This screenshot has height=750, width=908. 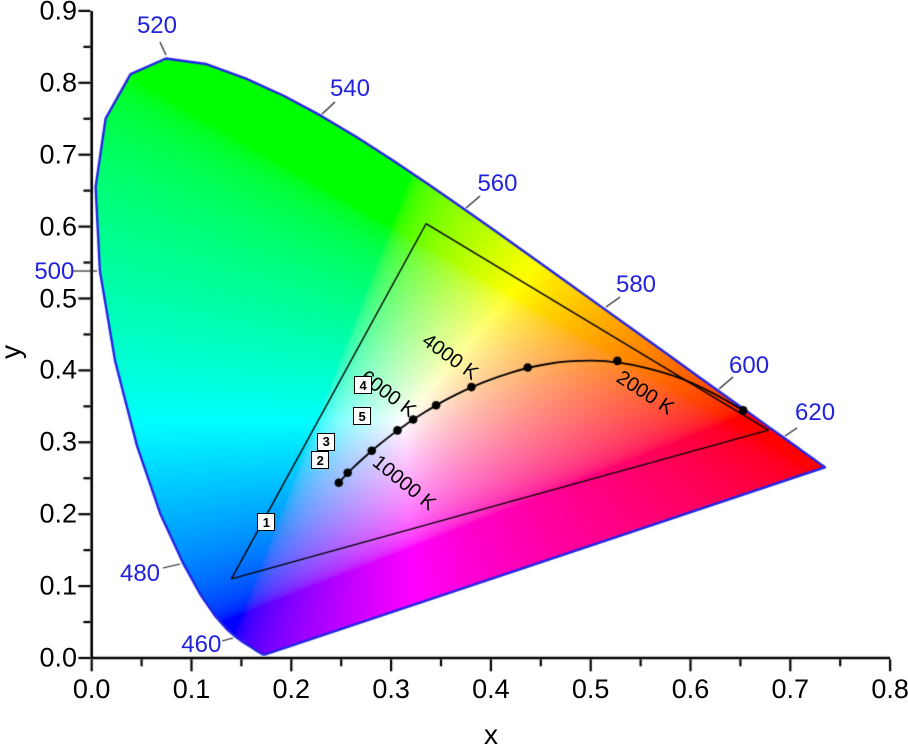 I want to click on x-axis-title: x, so click(x=491, y=734).